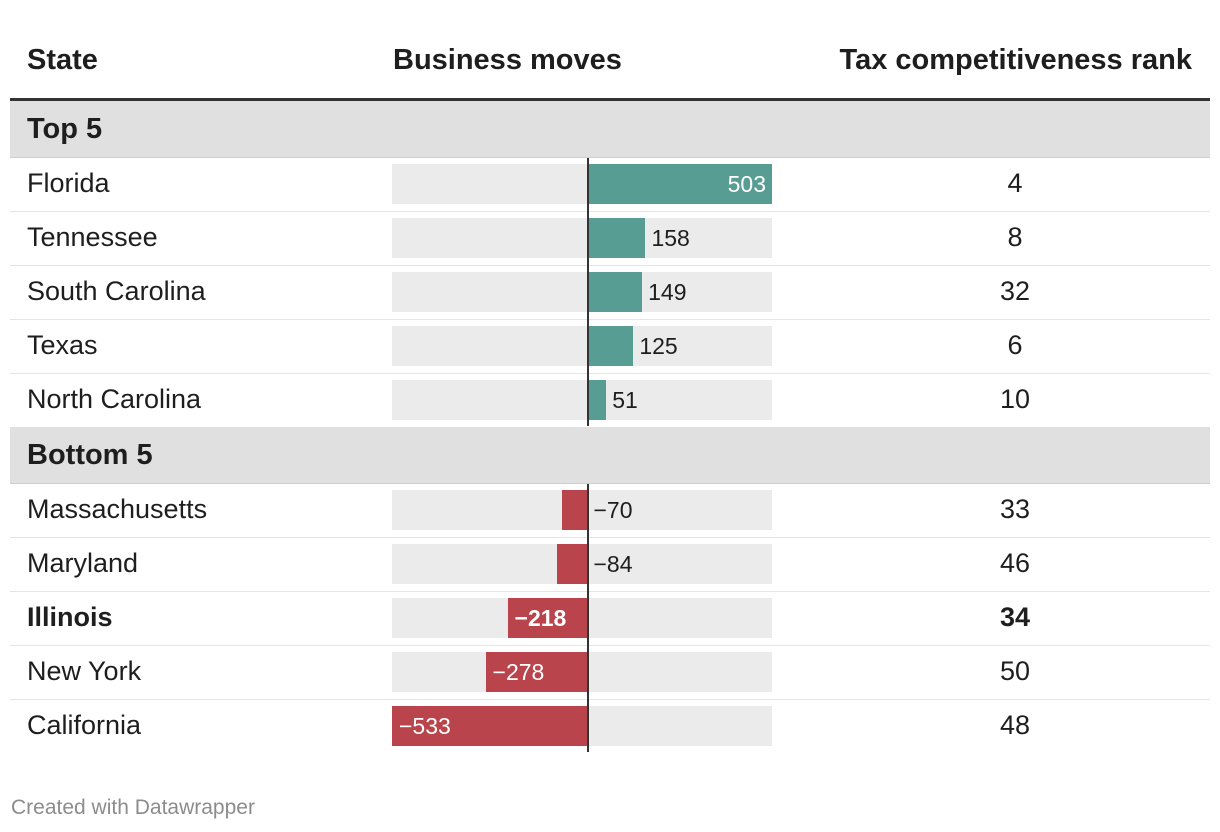  Describe the element at coordinates (613, 564) in the screenshot. I see `bar-value-label: −84` at that location.